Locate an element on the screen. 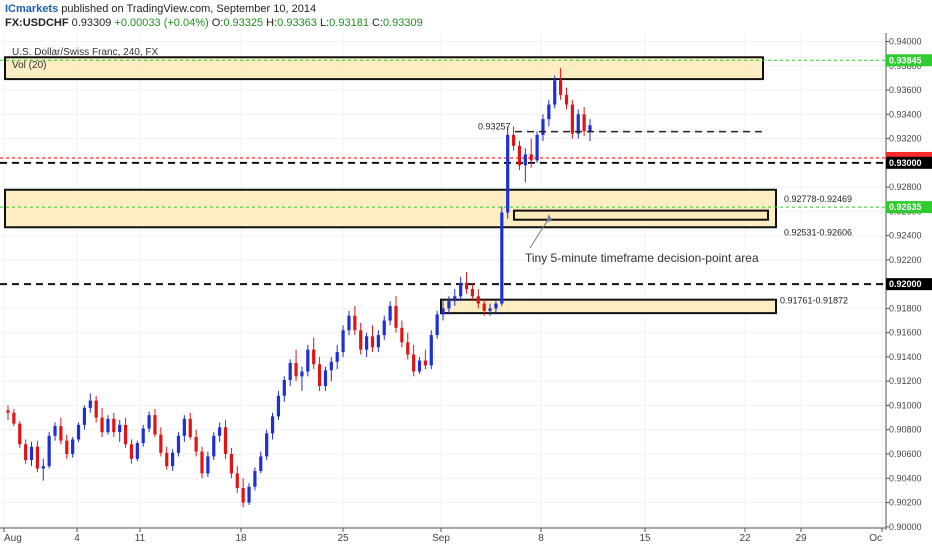 The width and height of the screenshot is (932, 550). legend-title: U.S. Dollar/Swiss Franc, 240, FX is located at coordinates (85, 52).